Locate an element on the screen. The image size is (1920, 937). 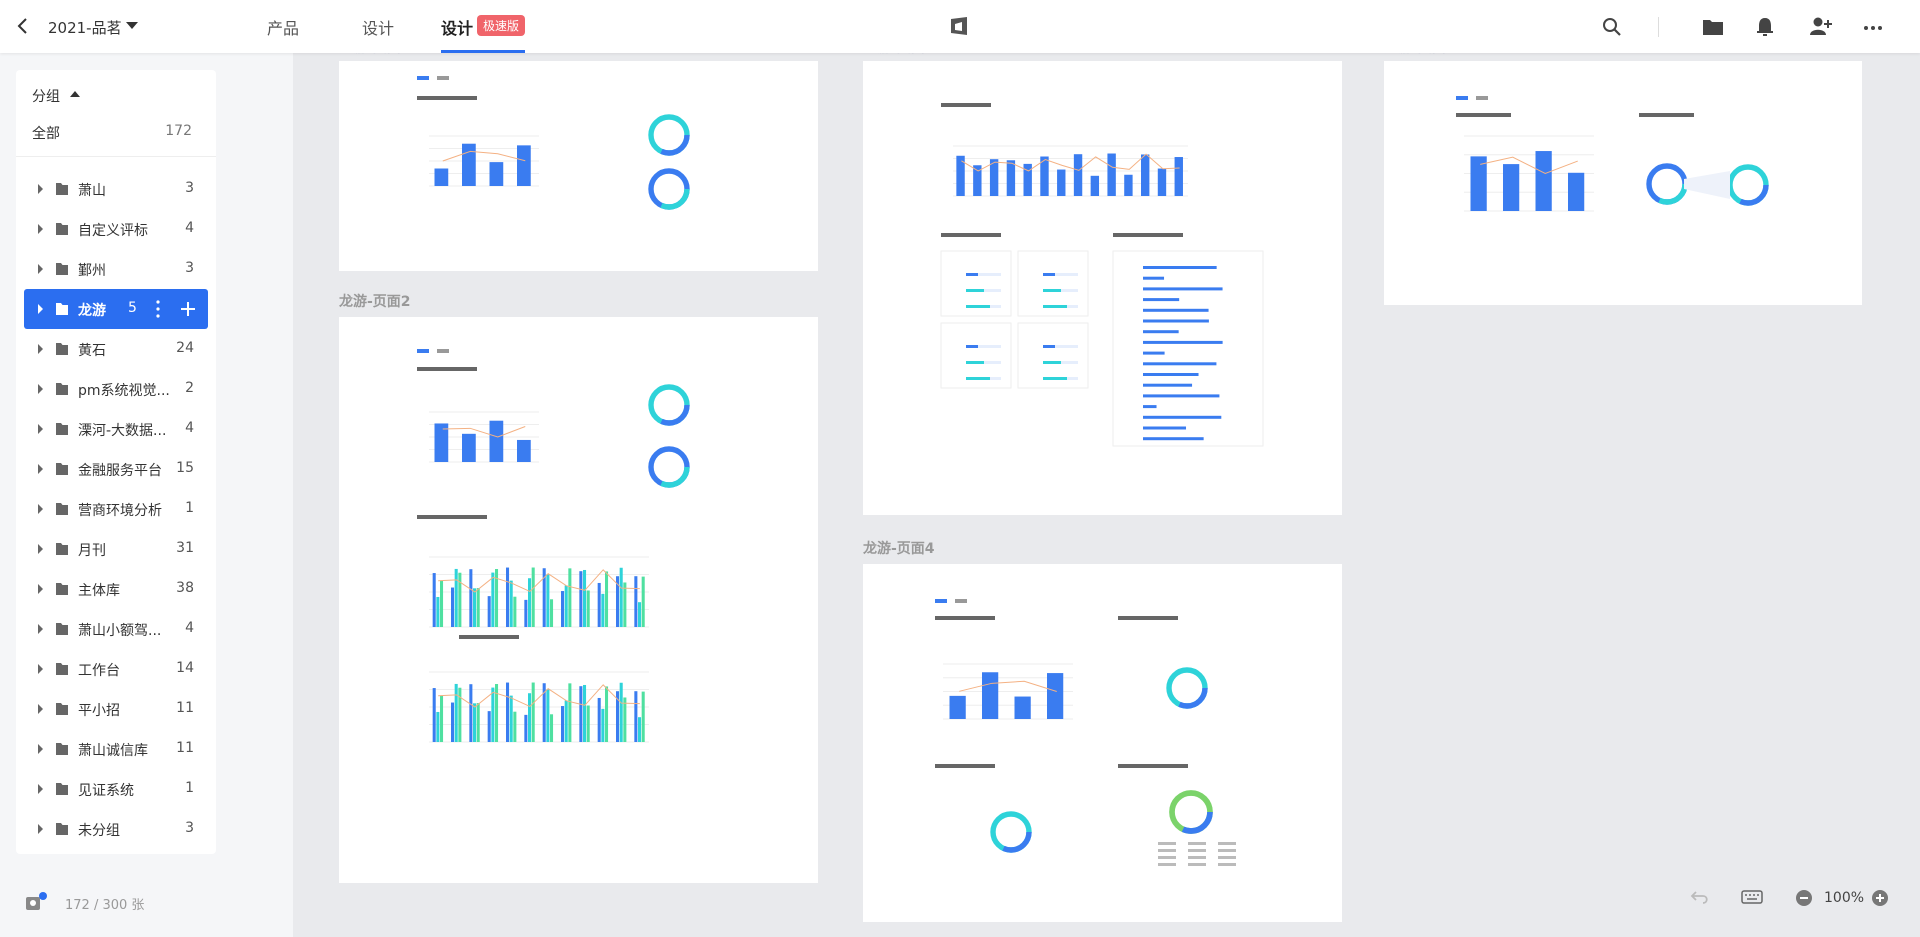
group-icons is located at coordinates (53, 789).